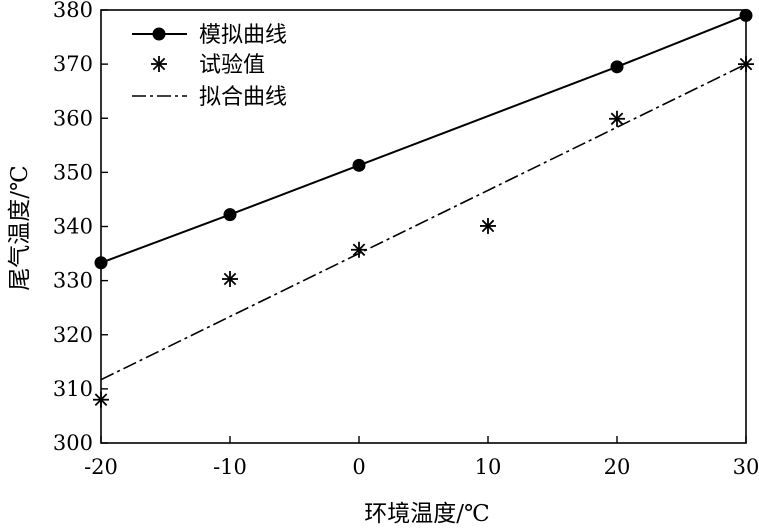 The height and width of the screenshot is (530, 759). What do you see at coordinates (746, 467) in the screenshot?
I see `x-tick-label: 30` at bounding box center [746, 467].